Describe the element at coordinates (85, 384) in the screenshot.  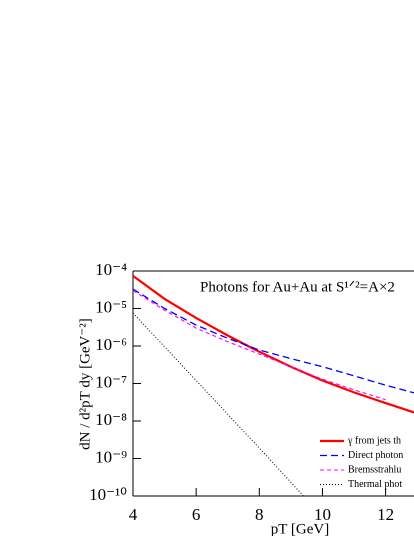
I see `y-axis-label: dN / d²pT dy [GeV⁻²]` at that location.